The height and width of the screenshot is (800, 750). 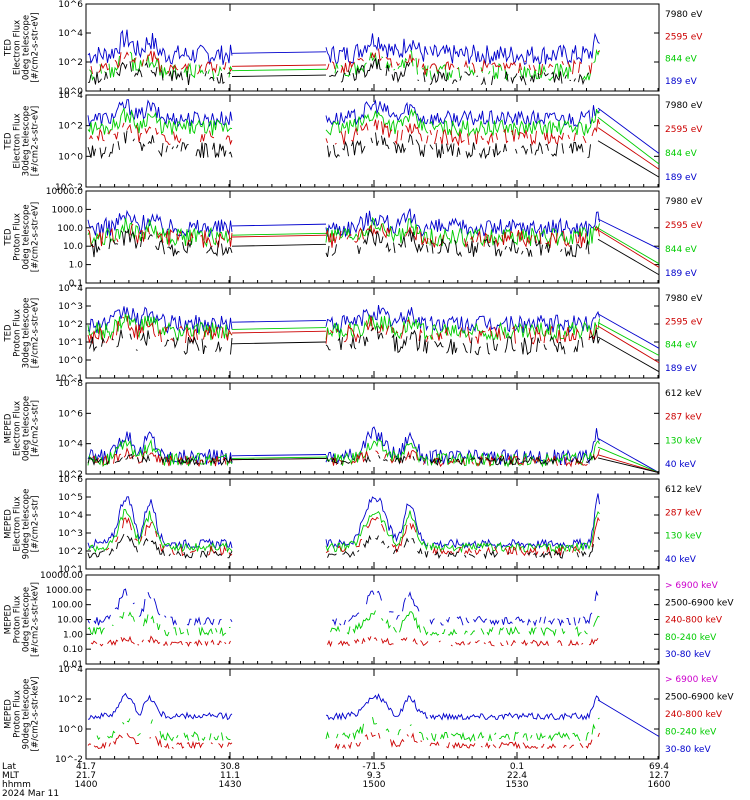 What do you see at coordinates (373, 767) in the screenshot?
I see `x-tick-label: -71.5` at bounding box center [373, 767].